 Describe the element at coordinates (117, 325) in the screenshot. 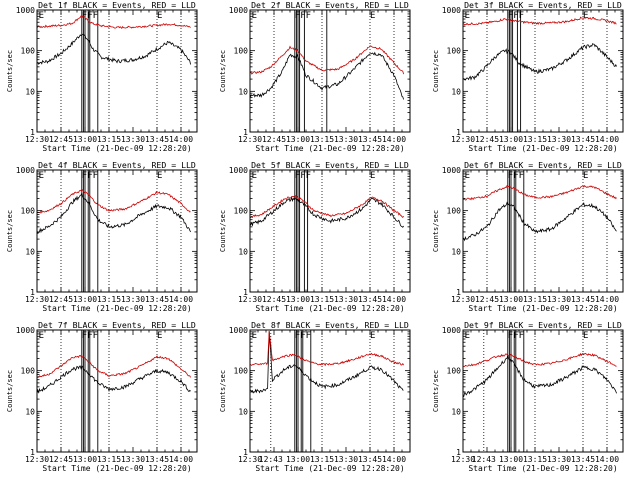

I see `chart-title: Det 7f BLACK = Events, RED = LLD` at that location.